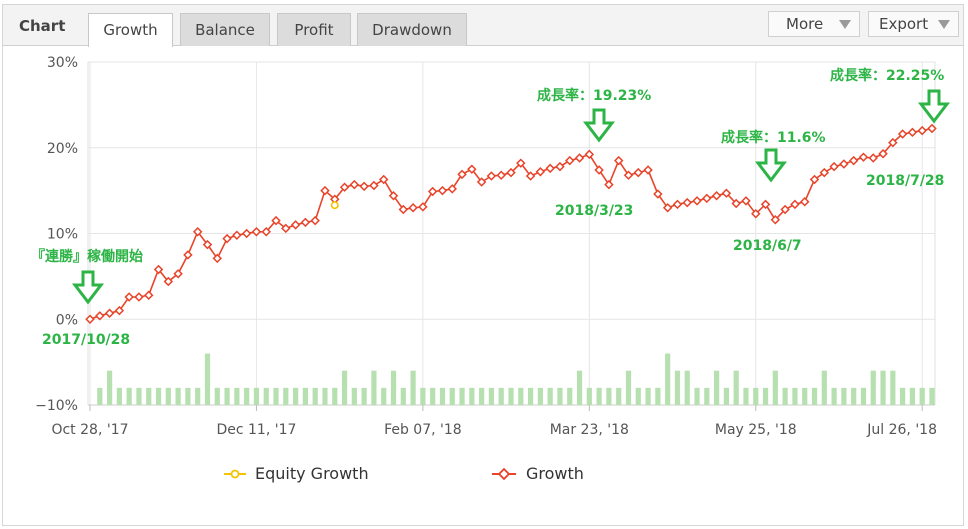  Describe the element at coordinates (555, 473) in the screenshot. I see `legend-growth: Growth` at that location.